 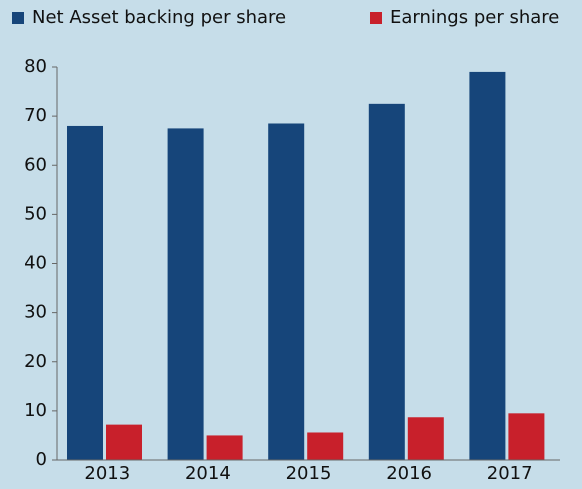 What do you see at coordinates (208, 473) in the screenshot?
I see `x-tick-label: 2014` at bounding box center [208, 473].